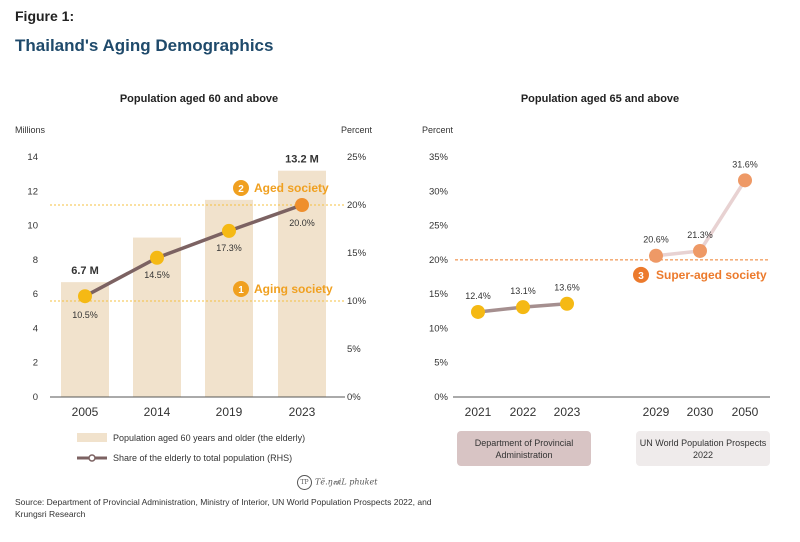 This screenshot has height=542, width=800. What do you see at coordinates (567, 288) in the screenshot?
I see `elderly-share-data-label: 13.6%` at bounding box center [567, 288].